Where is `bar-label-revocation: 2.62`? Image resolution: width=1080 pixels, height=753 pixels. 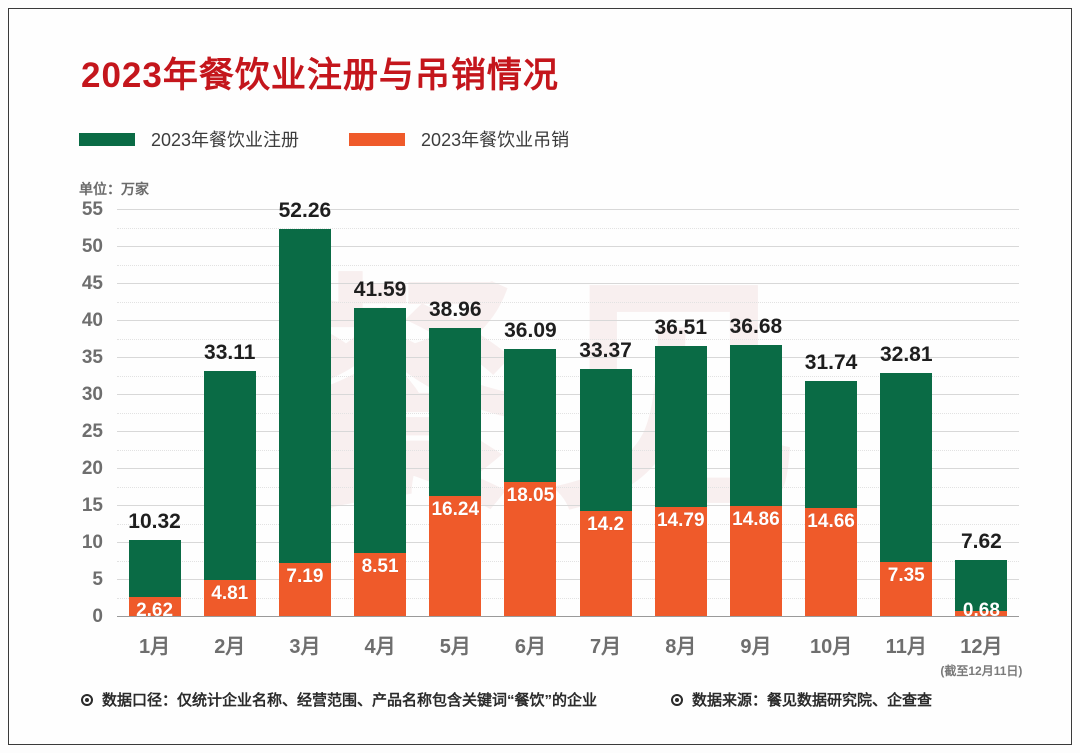
bar-label-revocation: 2.62 is located at coordinates (155, 610).